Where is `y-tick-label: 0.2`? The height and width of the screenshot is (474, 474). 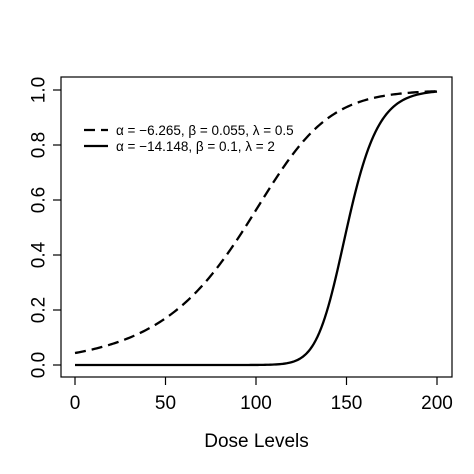
y-tick-label: 0.2 is located at coordinates (39, 310).